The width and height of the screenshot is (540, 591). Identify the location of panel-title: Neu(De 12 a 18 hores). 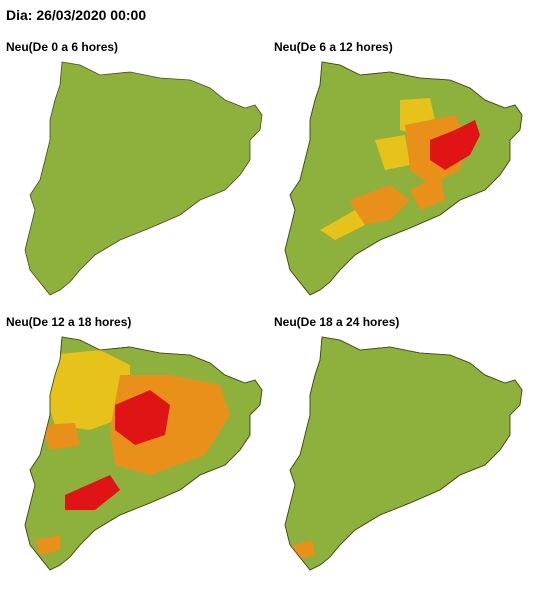
(68, 322).